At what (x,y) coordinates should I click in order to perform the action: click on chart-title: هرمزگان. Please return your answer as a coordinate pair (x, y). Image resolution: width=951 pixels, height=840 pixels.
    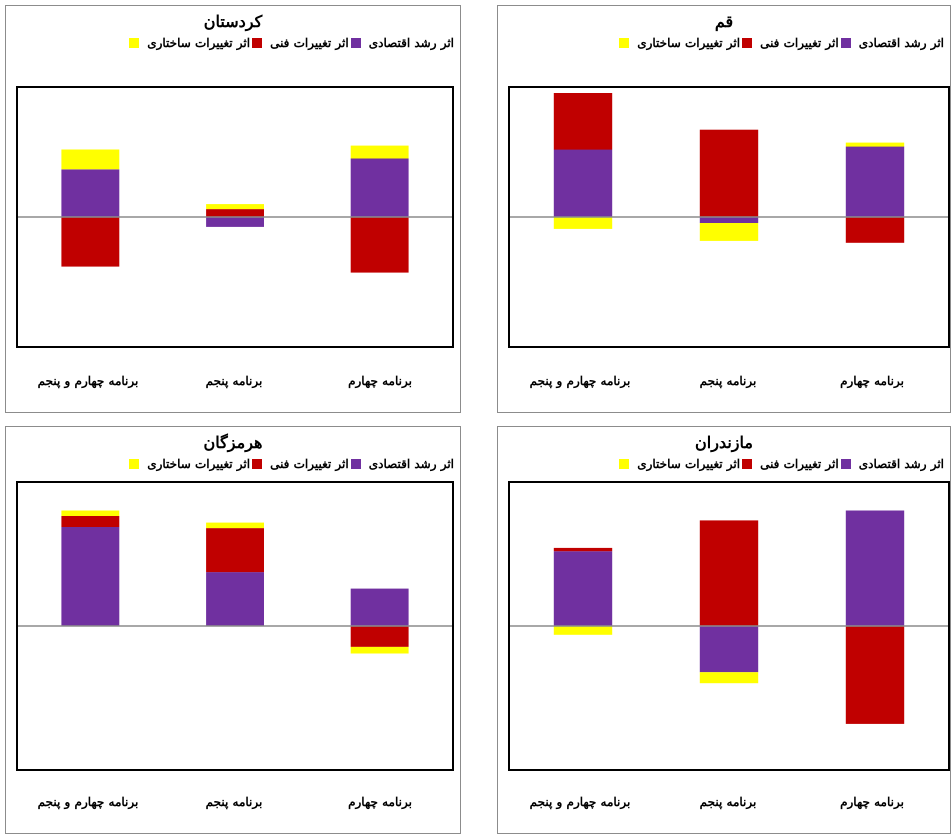
    Looking at the image, I should click on (233, 442).